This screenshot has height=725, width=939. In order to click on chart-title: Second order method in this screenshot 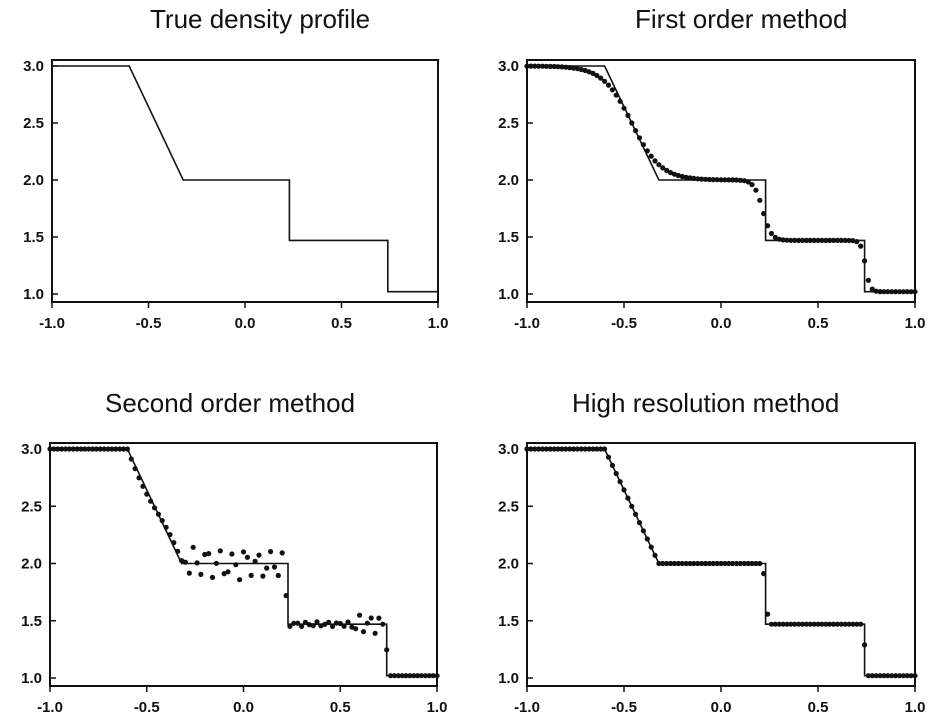, I will do `click(230, 403)`.